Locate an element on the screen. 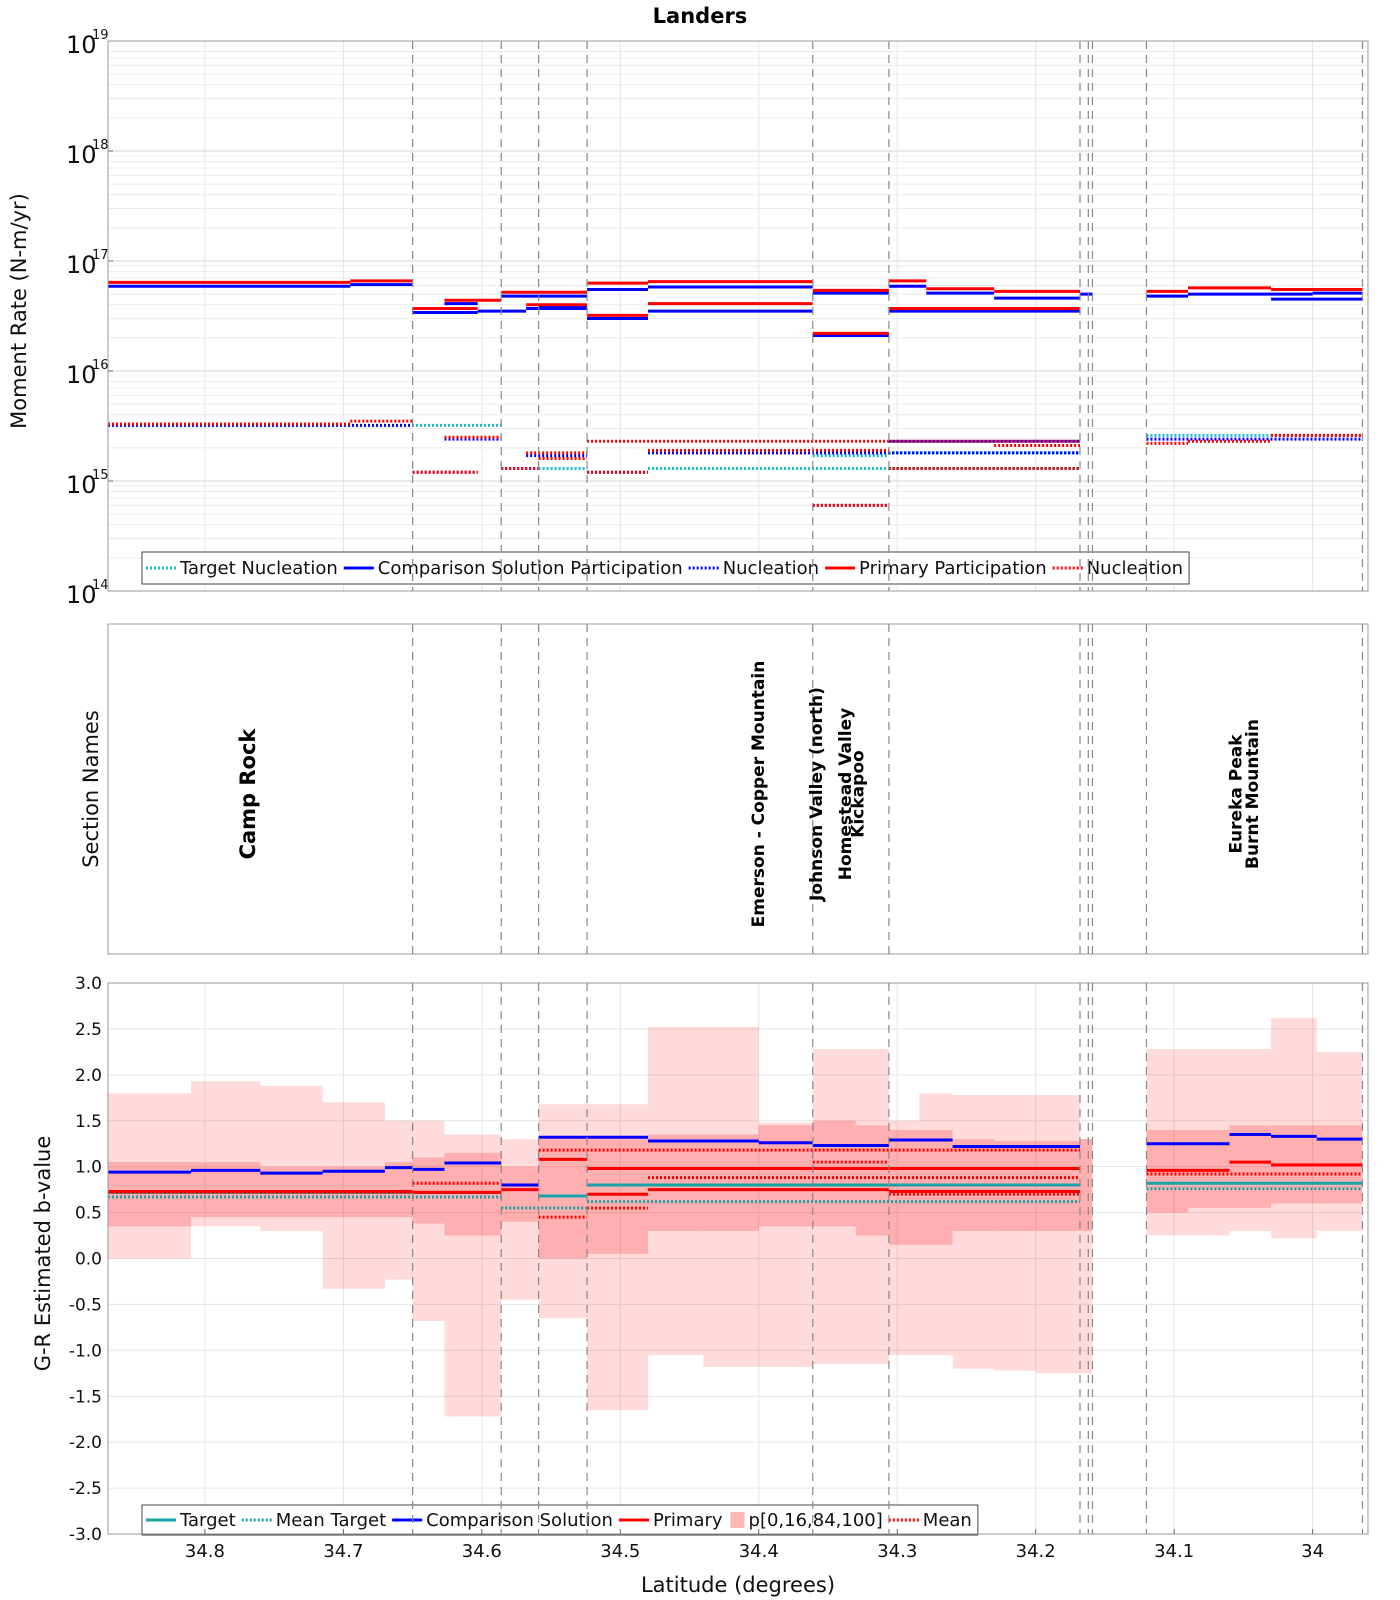  y-tick-label: 1.0 is located at coordinates (88, 1168).